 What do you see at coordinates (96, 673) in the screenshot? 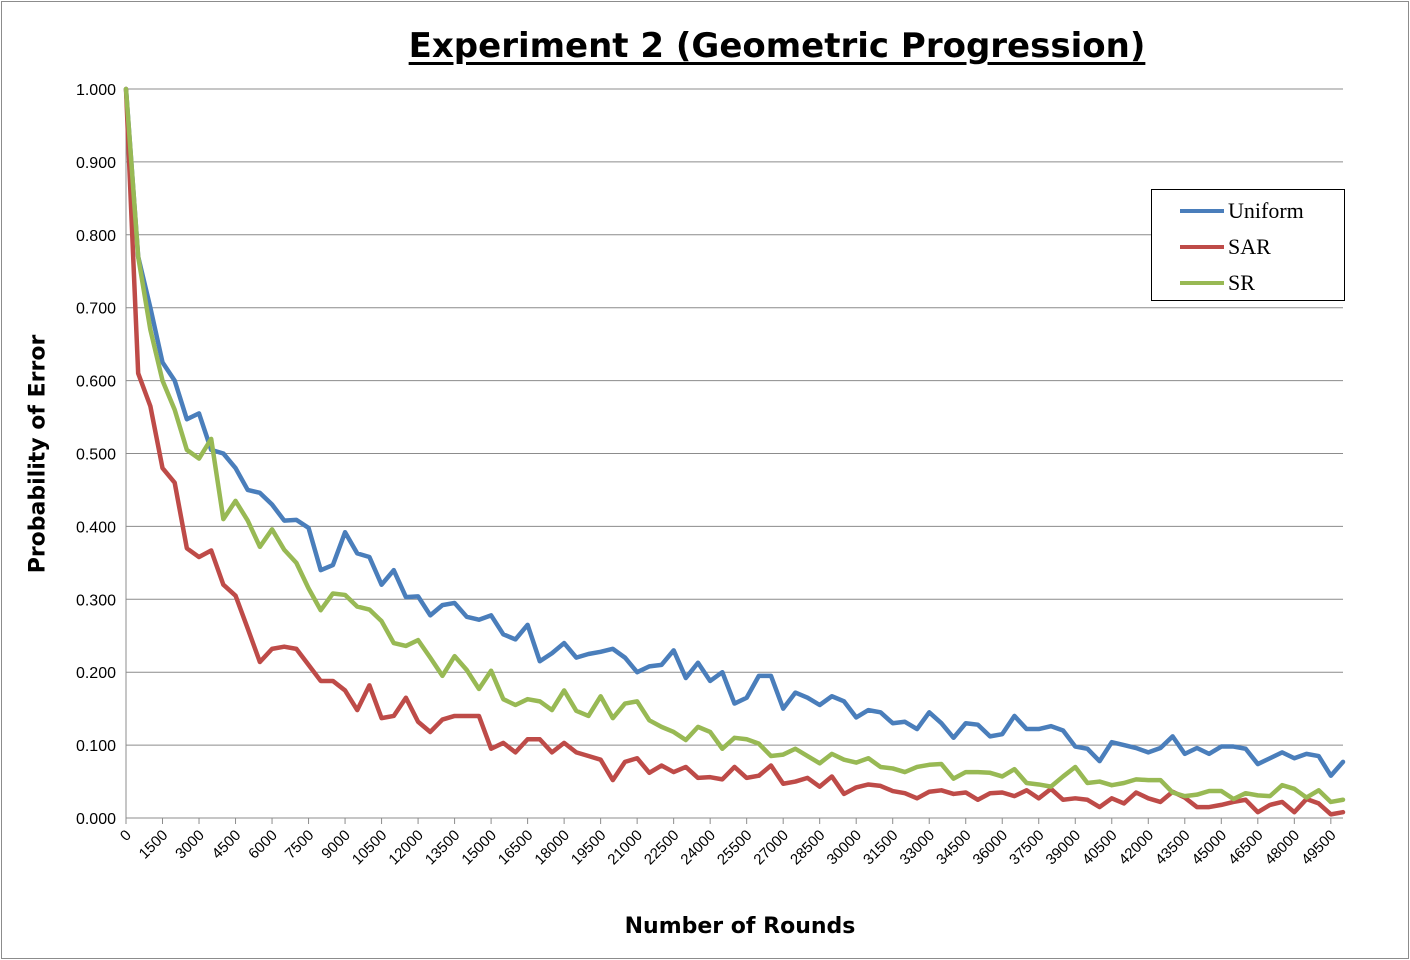
I see `y-tick-label: 0.200` at bounding box center [96, 673].